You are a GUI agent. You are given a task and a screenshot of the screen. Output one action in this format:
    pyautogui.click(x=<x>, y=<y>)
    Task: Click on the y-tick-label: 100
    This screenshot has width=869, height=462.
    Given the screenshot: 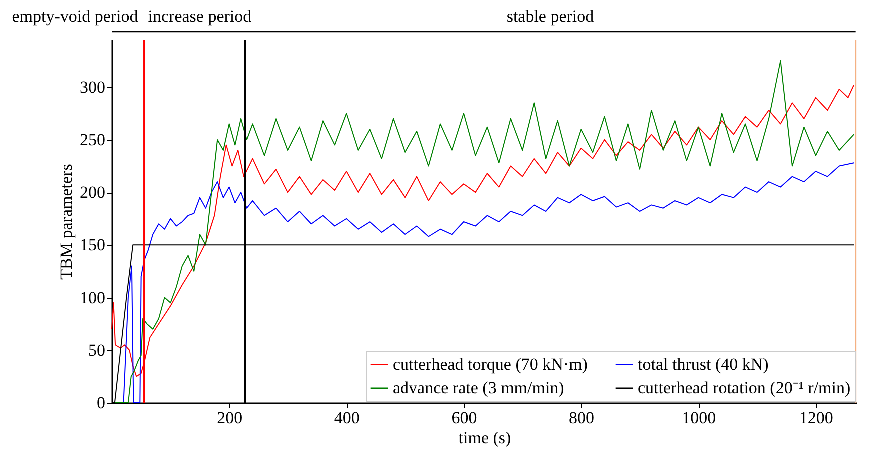 What is the action you would take?
    pyautogui.click(x=93, y=298)
    